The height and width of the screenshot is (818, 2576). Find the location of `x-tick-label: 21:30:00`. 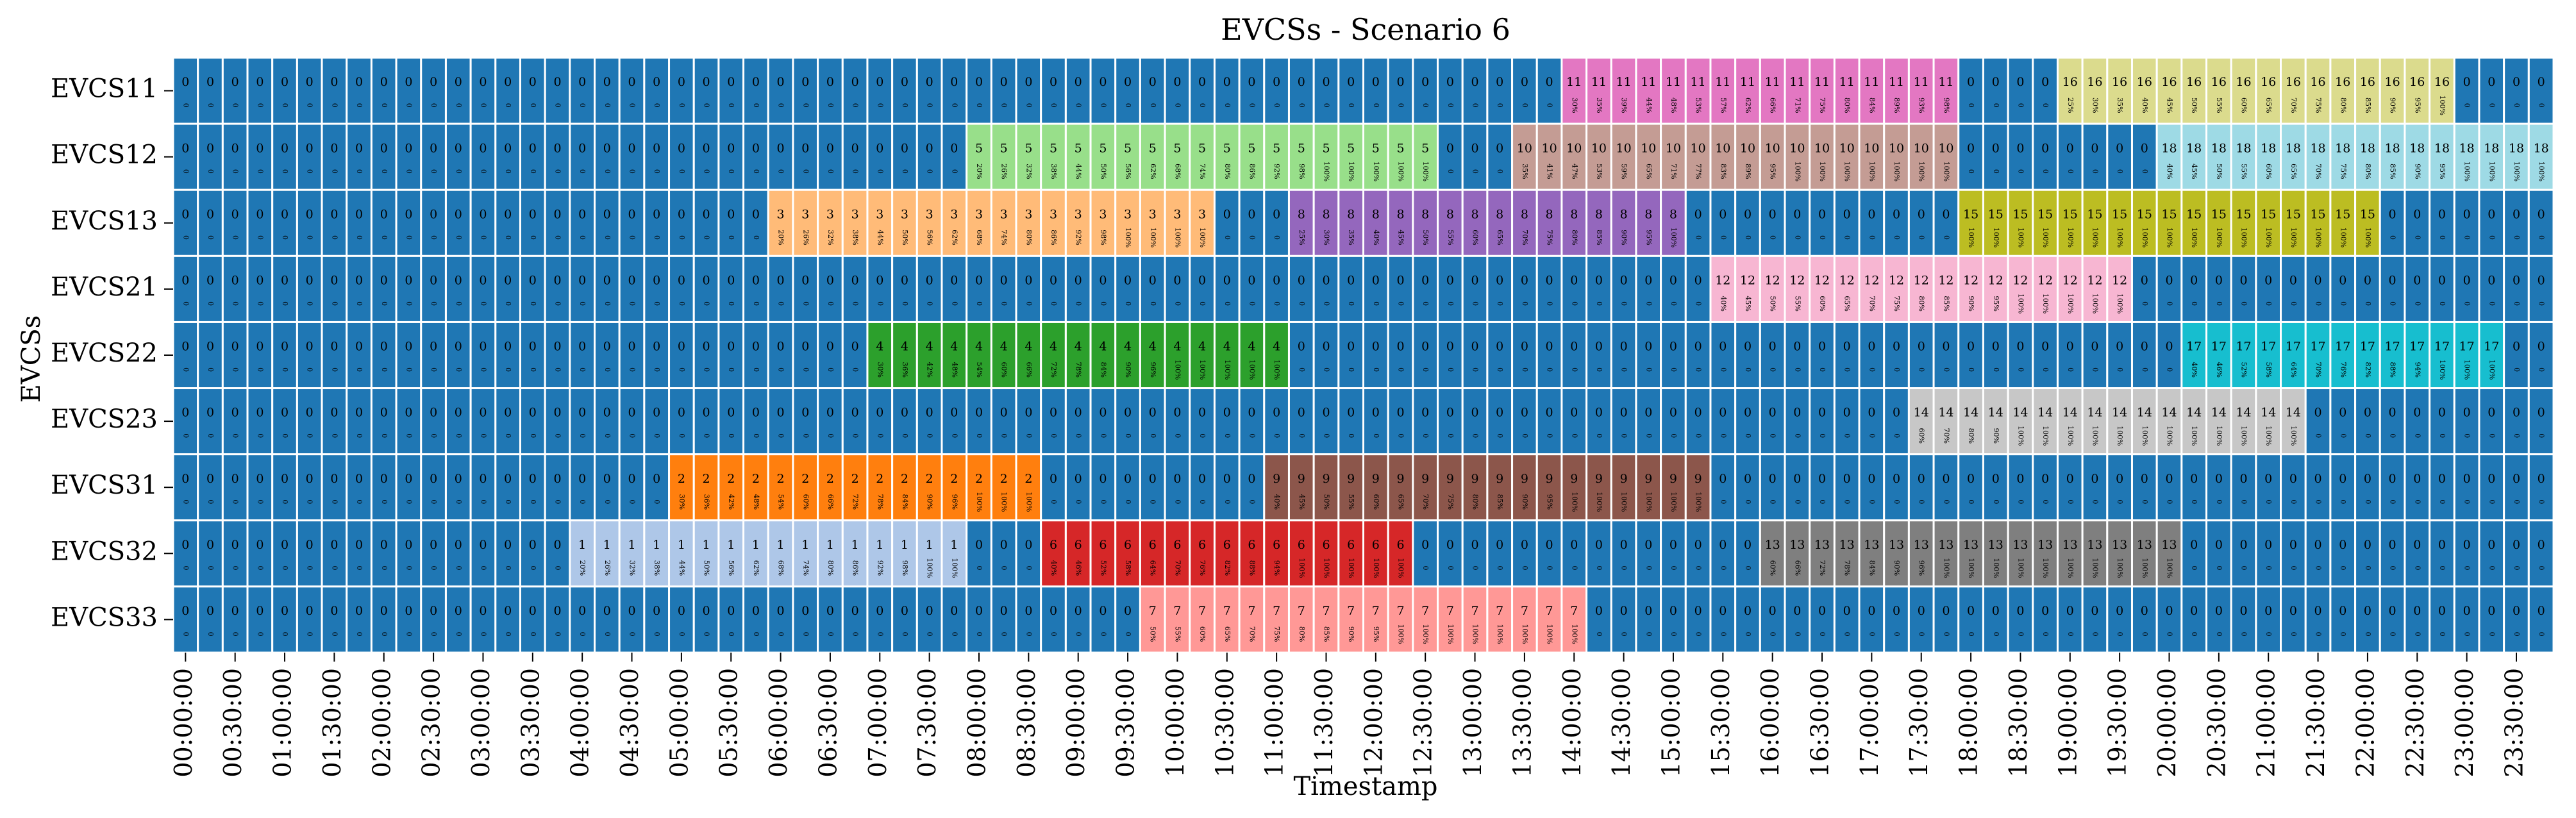

x-tick-label: 21:30:00 is located at coordinates (2316, 723).